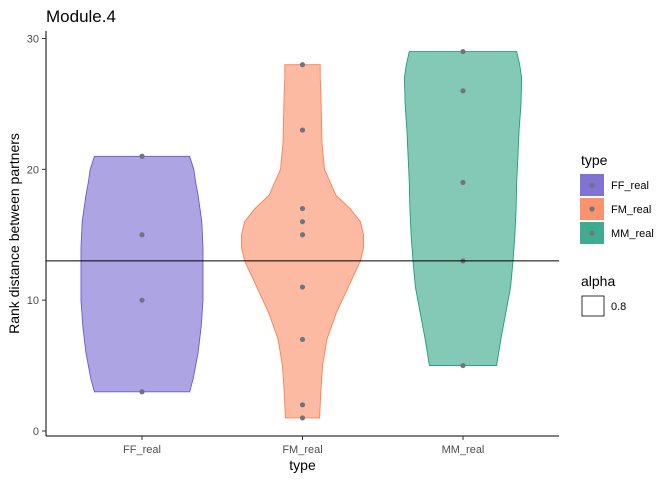 The height and width of the screenshot is (480, 672). What do you see at coordinates (33, 170) in the screenshot?
I see `y-tick-label: 20` at bounding box center [33, 170].